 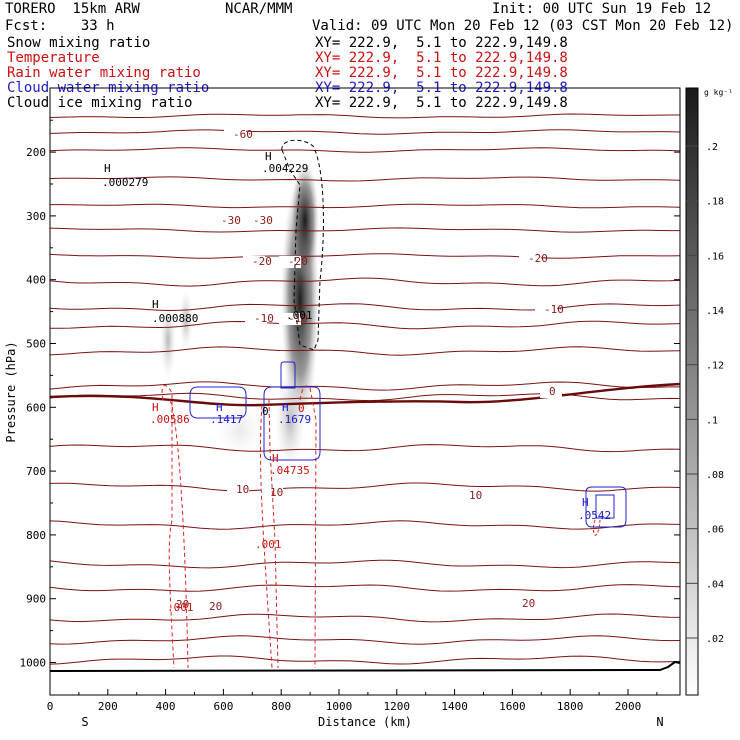 I want to click on x-tick-label: 1800, so click(x=570, y=706).